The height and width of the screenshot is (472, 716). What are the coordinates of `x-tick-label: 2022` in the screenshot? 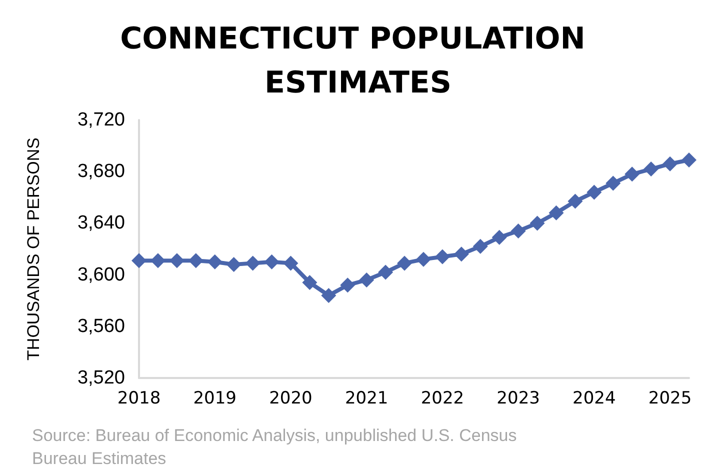 It's located at (442, 398).